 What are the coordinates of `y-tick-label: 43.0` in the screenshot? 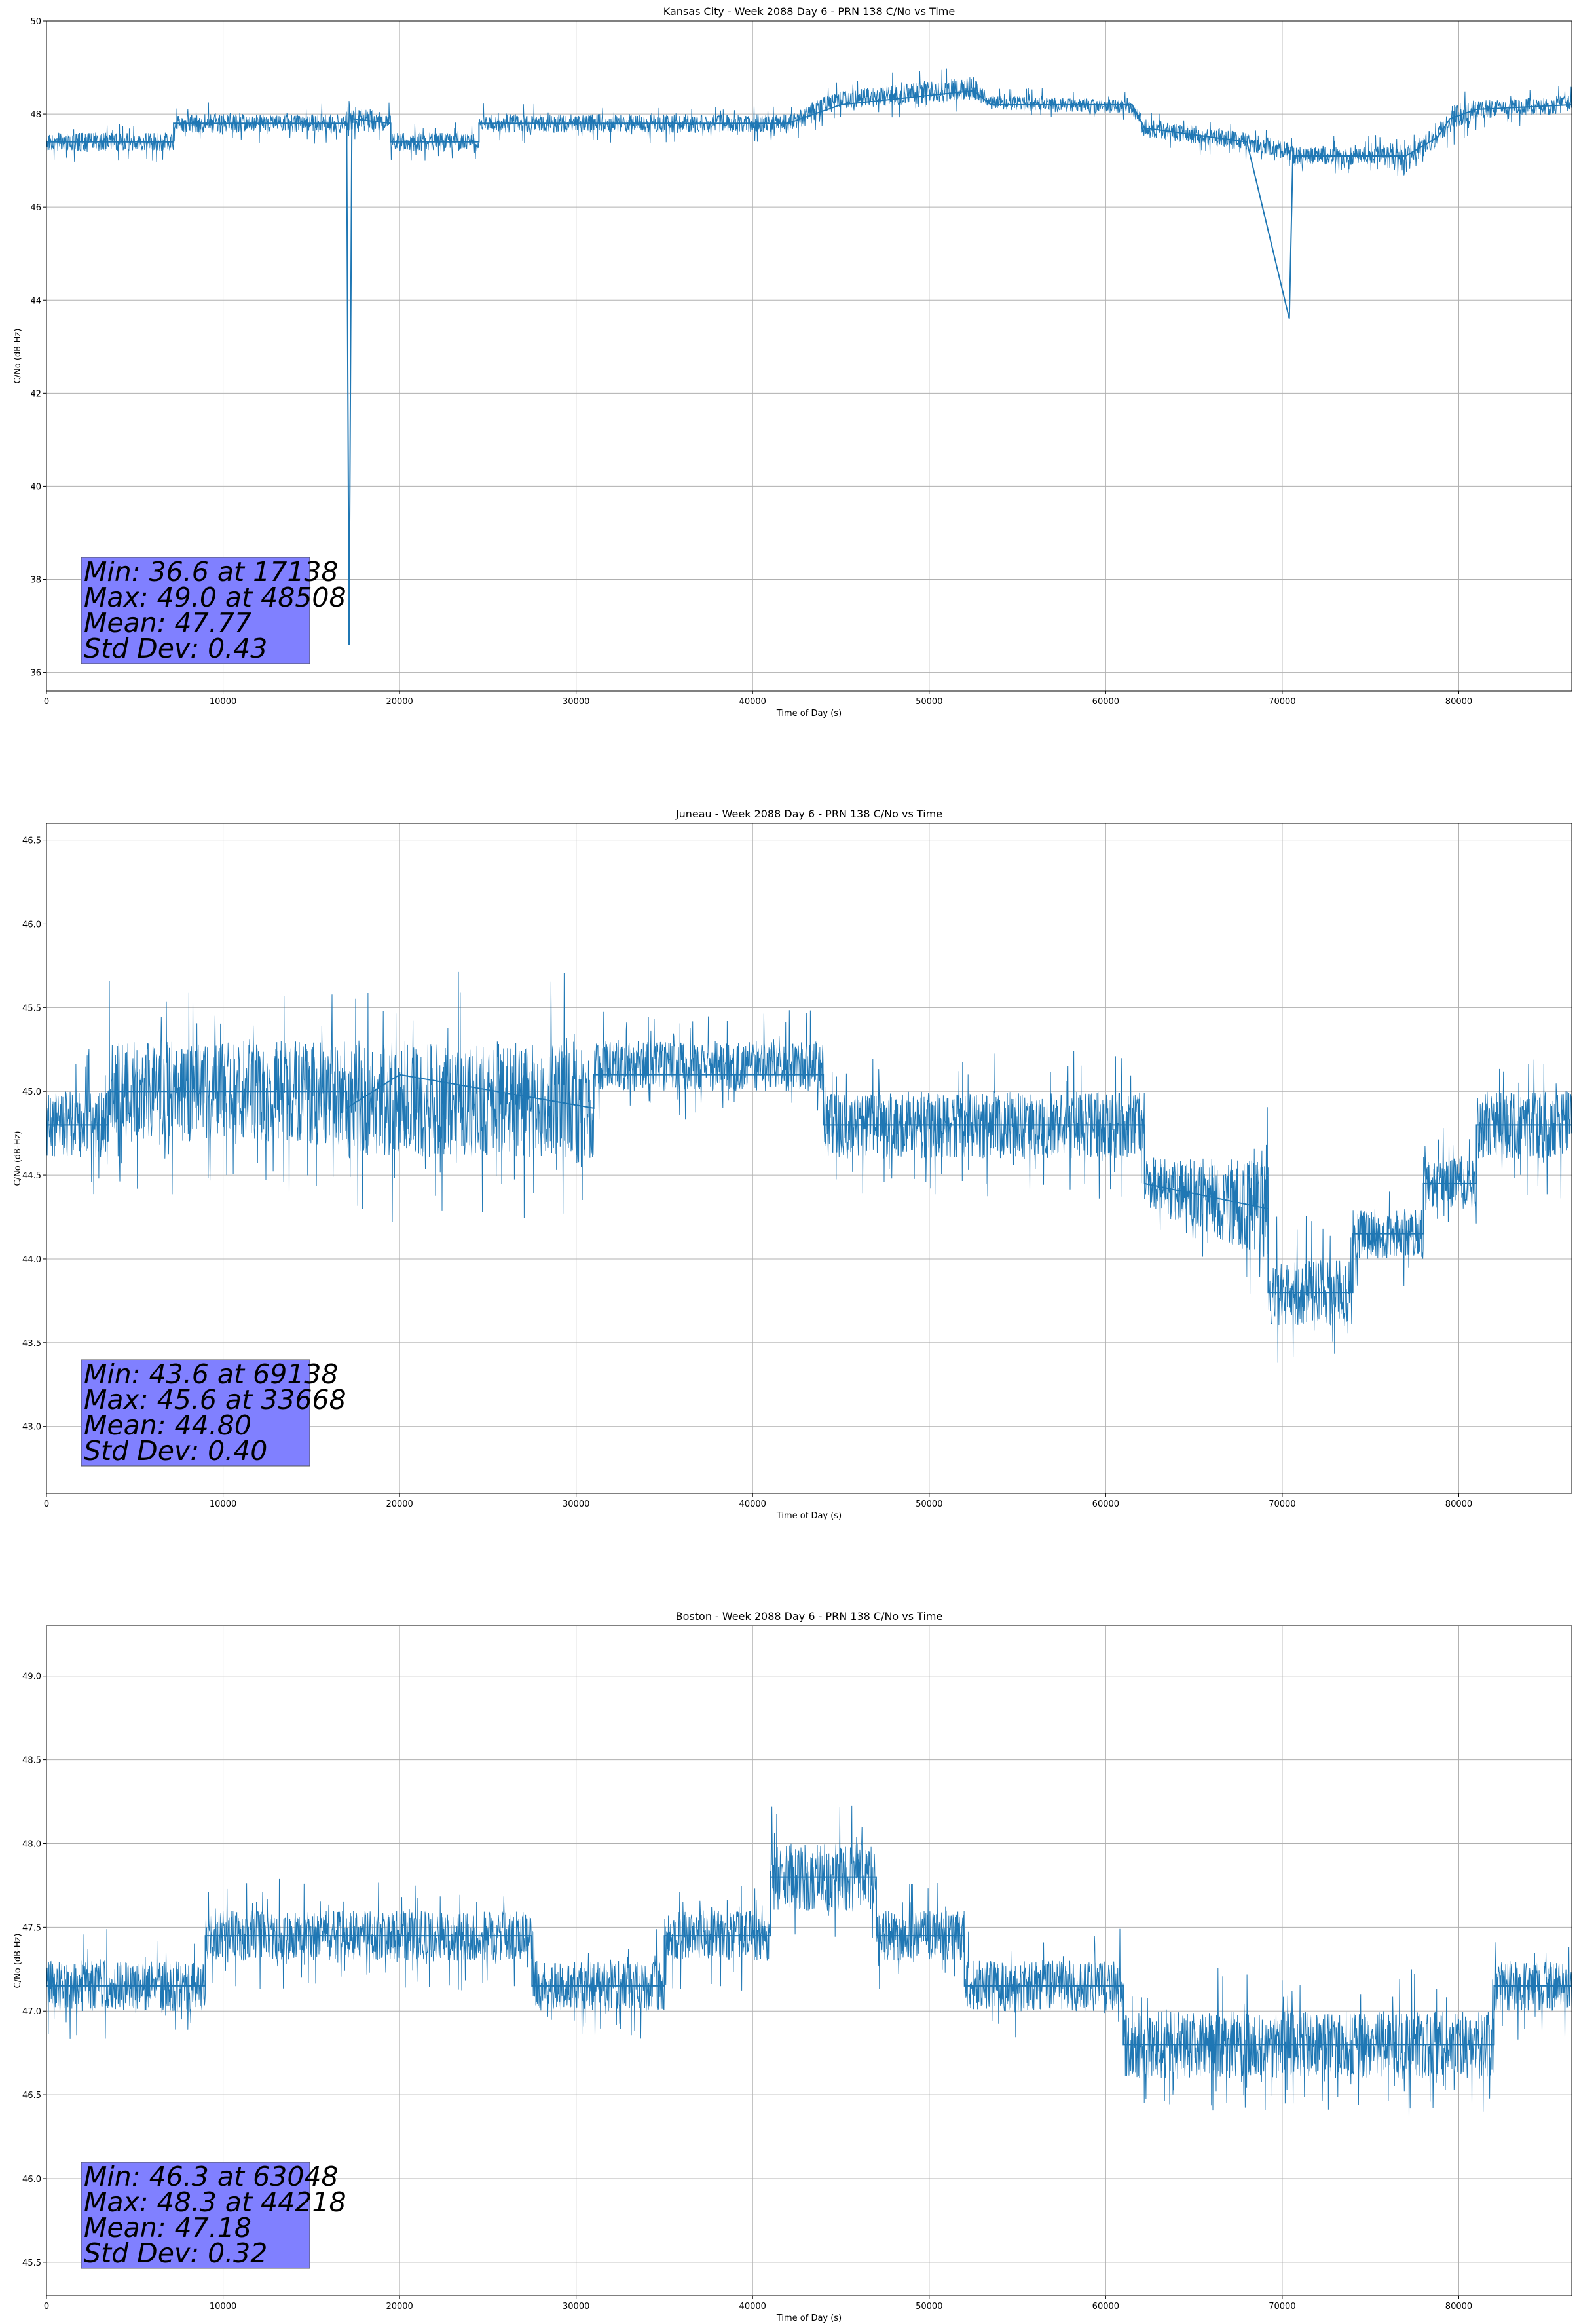 It's located at (31, 1428).